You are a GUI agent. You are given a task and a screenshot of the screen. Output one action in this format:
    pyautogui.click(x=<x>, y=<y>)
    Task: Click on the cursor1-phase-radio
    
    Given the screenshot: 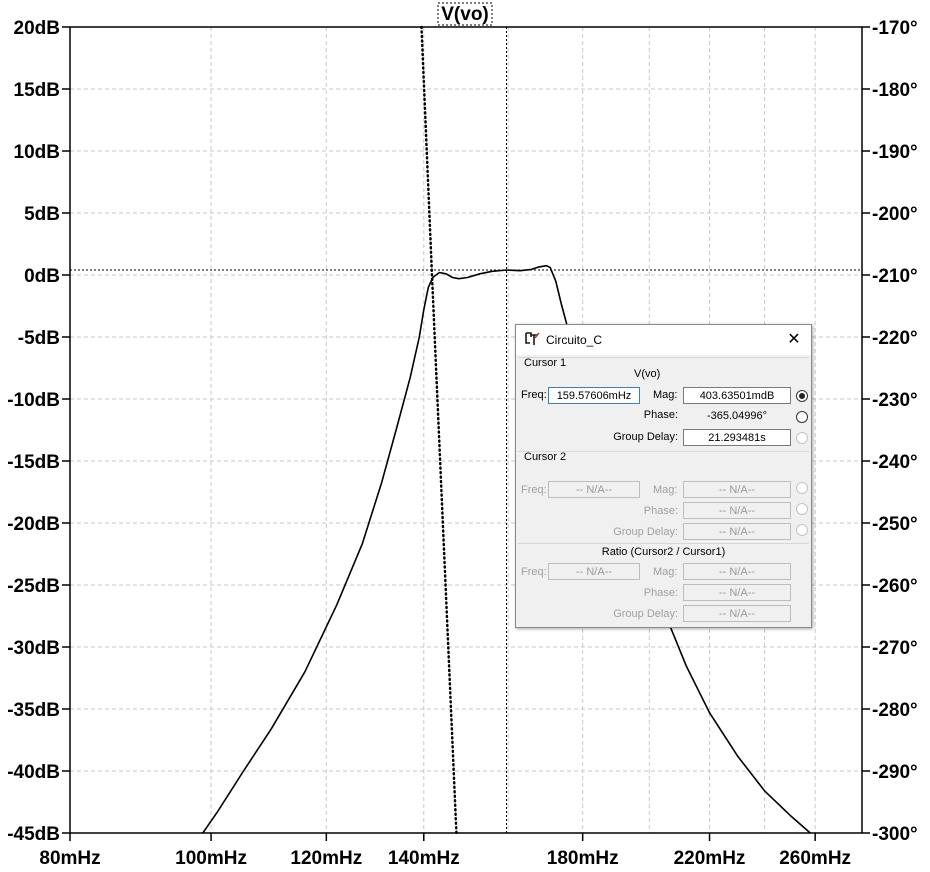 What is the action you would take?
    pyautogui.click(x=802, y=417)
    